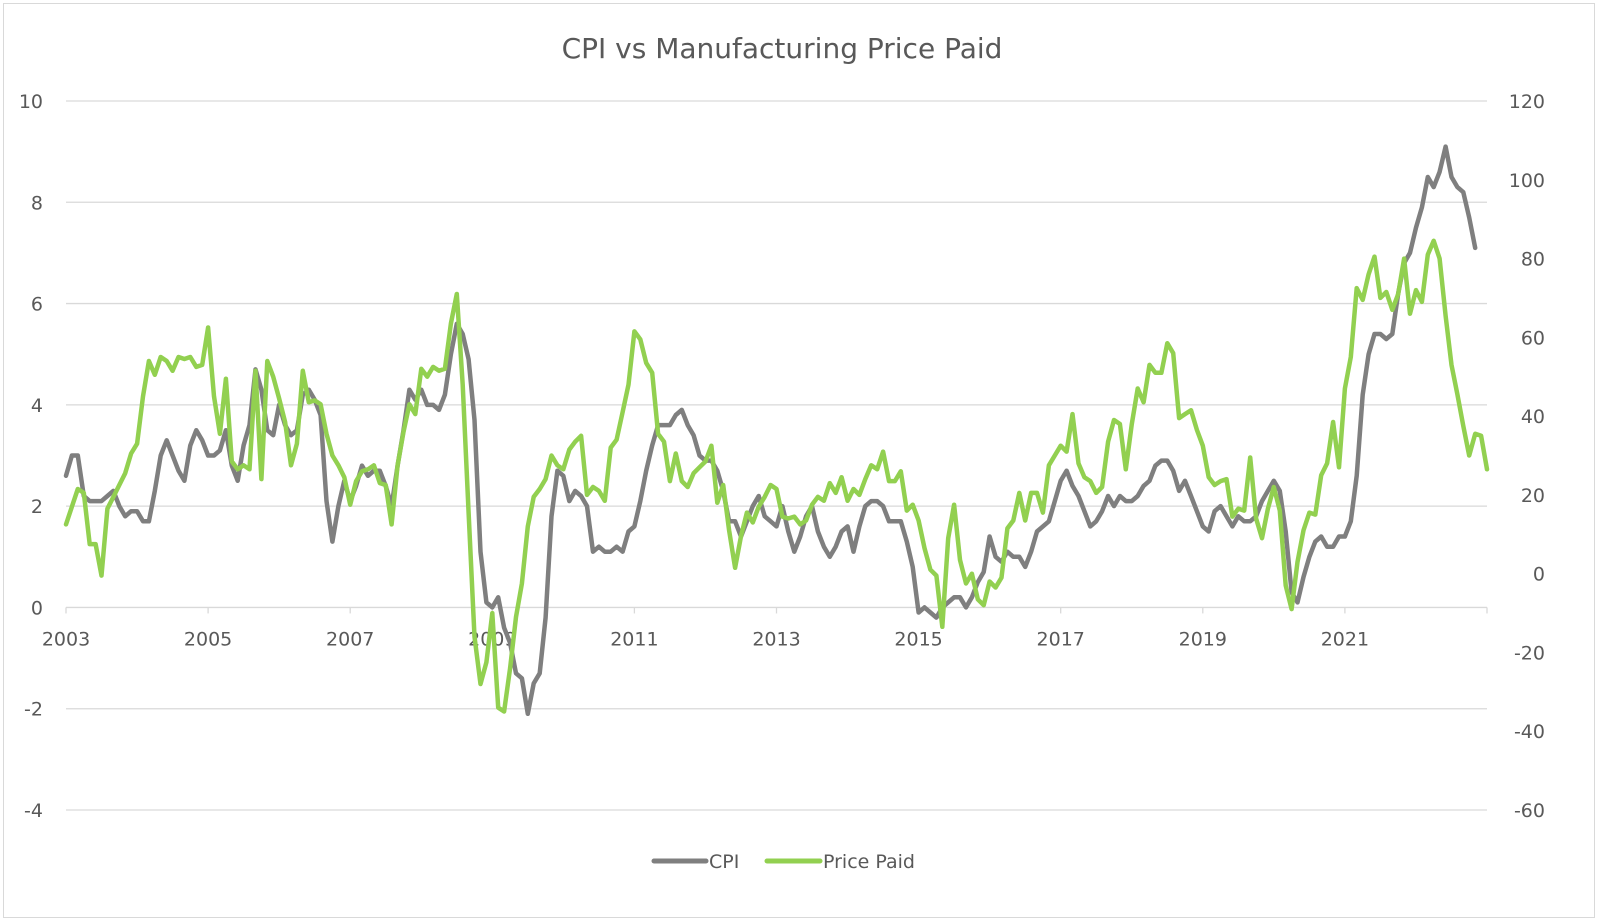 The width and height of the screenshot is (1600, 924). I want to click on x-tick-label: 2013, so click(776, 639).